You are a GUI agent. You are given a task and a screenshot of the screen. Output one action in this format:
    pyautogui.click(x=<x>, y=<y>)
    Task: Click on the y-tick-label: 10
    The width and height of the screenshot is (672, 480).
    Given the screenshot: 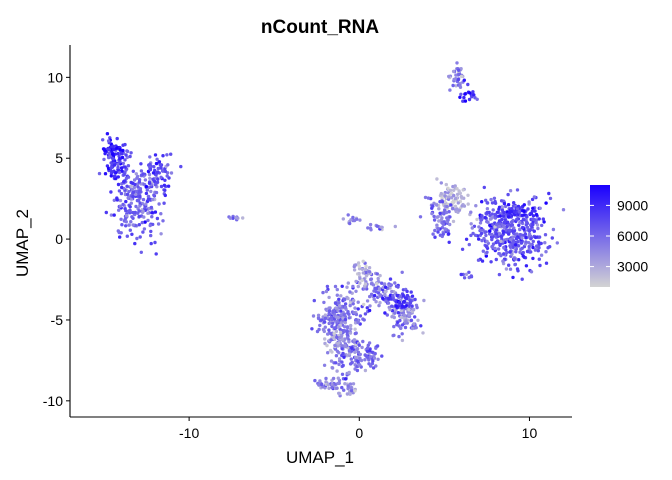 What is the action you would take?
    pyautogui.click(x=55, y=77)
    